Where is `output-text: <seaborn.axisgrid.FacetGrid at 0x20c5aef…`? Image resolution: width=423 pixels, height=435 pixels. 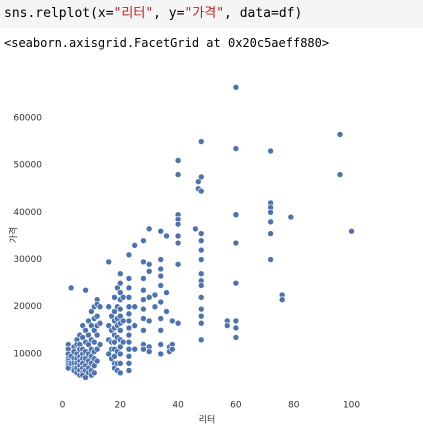
output-text: <seaborn.axisgrid.FacetGrid at 0x20c5aef… is located at coordinates (167, 43).